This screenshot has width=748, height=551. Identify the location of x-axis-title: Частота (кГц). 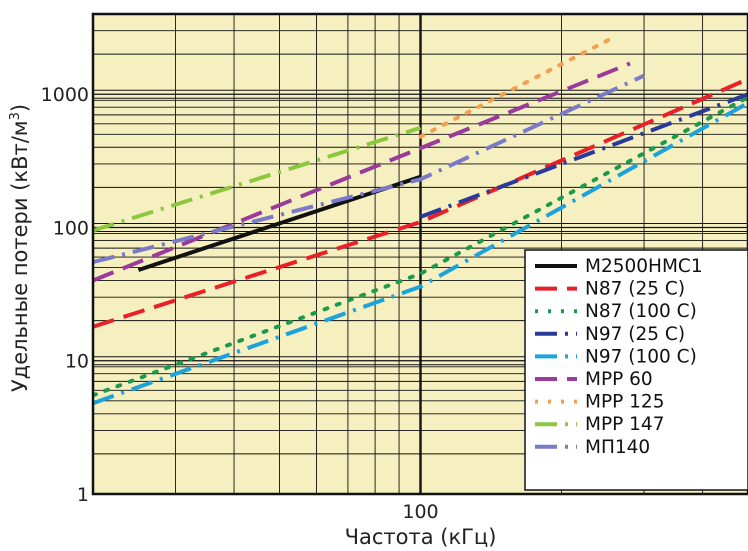
(421, 537).